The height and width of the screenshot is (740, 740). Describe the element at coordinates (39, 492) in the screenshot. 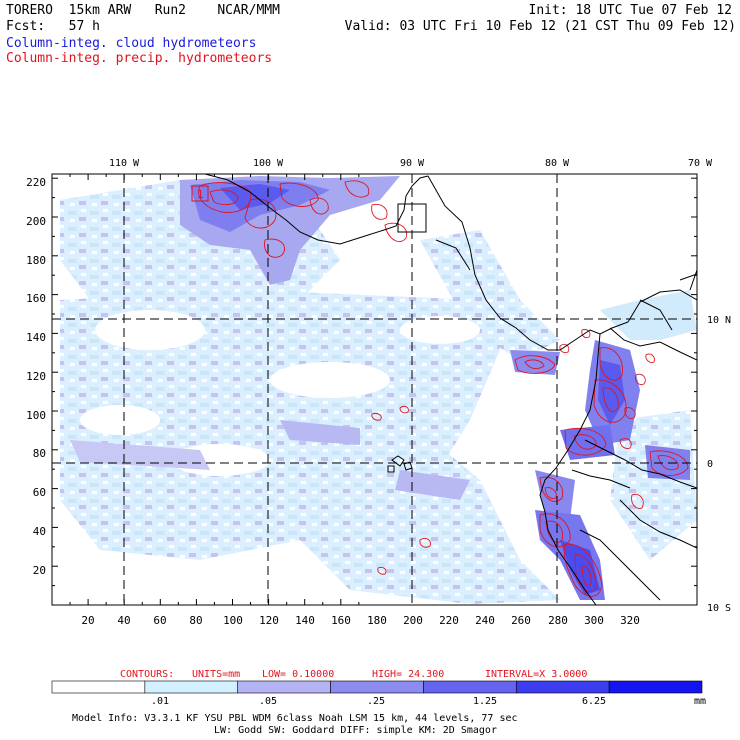

I see `y-tick-label: 60` at that location.